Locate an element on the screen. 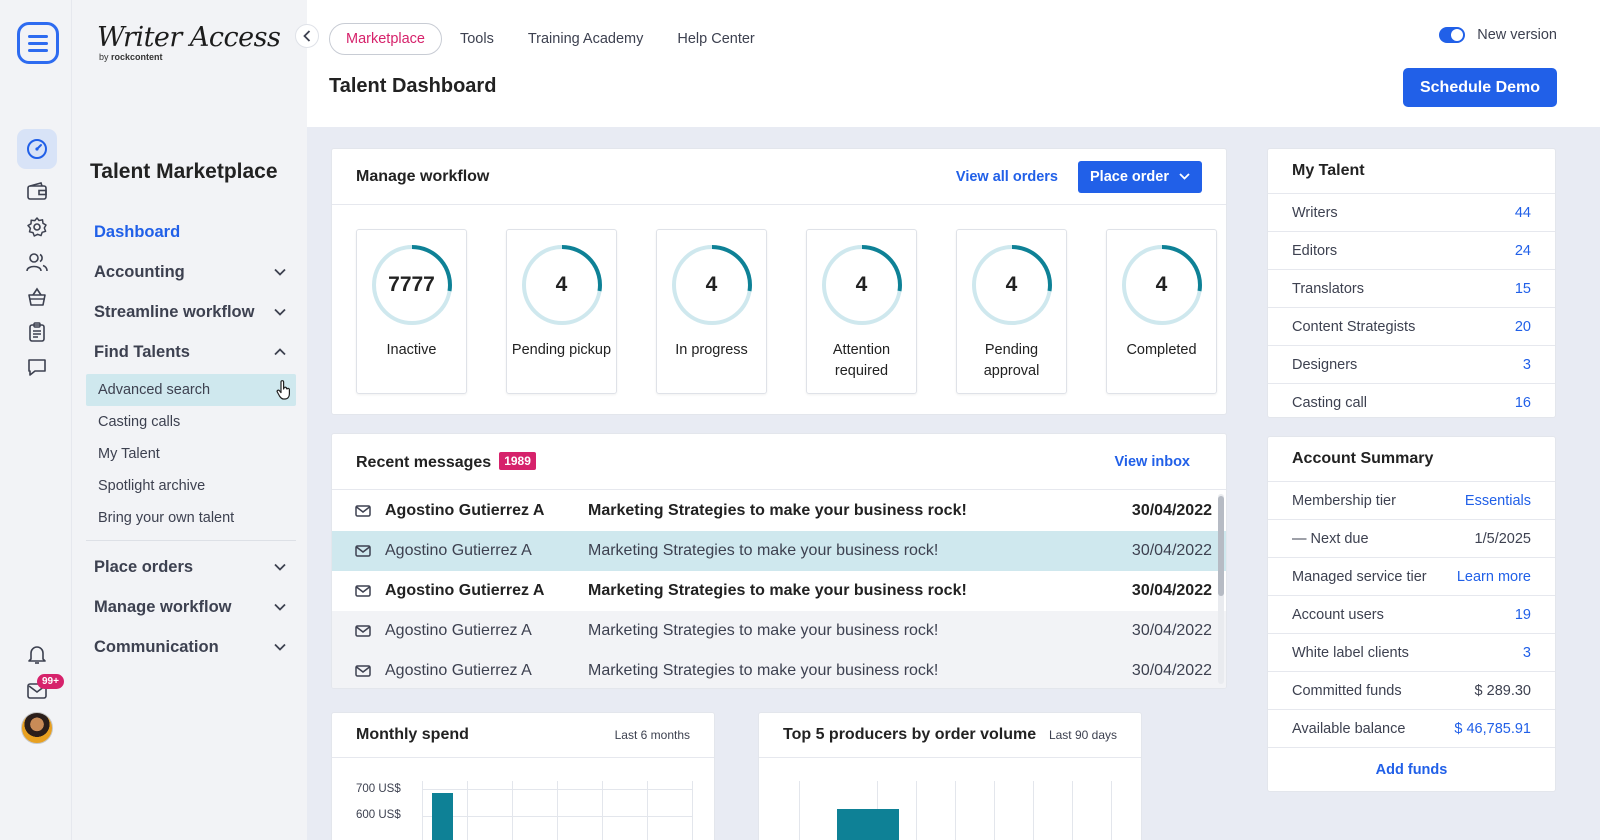 Image resolution: width=1600 pixels, height=840 pixels. monthly-spend-period: Last 6 months is located at coordinates (652, 735).